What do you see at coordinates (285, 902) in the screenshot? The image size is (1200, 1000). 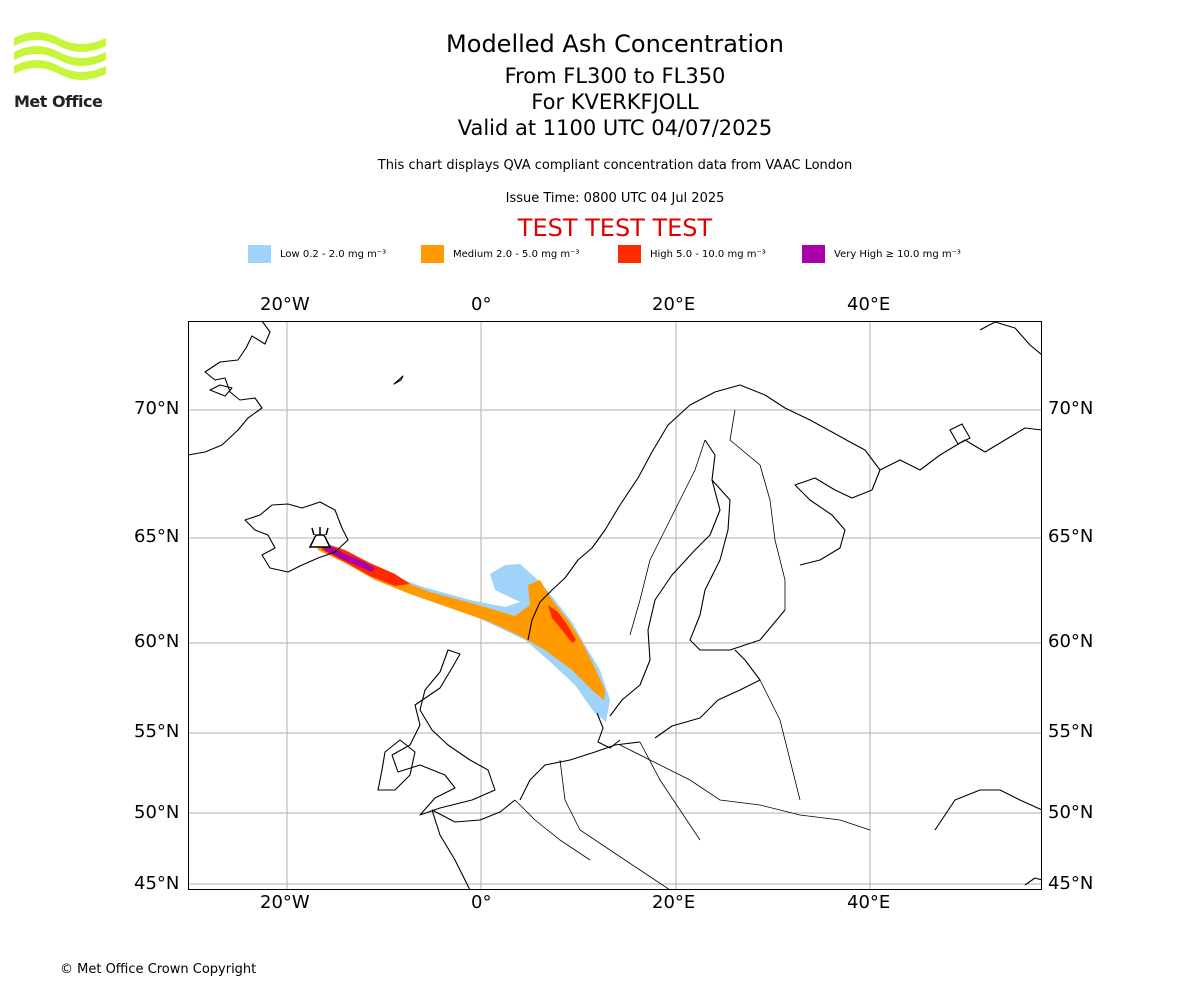 I see `lon-label-bottom-20w: 20°W` at bounding box center [285, 902].